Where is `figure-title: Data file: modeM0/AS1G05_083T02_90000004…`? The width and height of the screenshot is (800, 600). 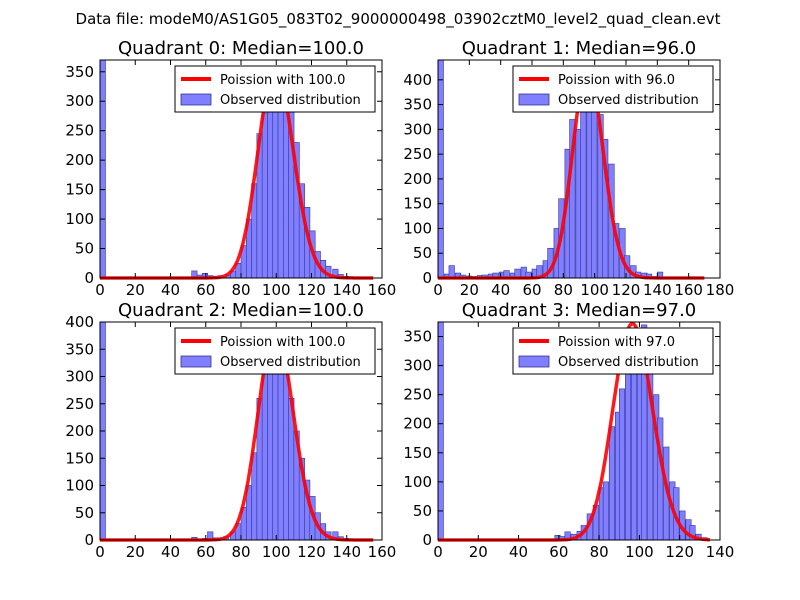 figure-title: Data file: modeM0/AS1G05_083T02_90000004… is located at coordinates (398, 19).